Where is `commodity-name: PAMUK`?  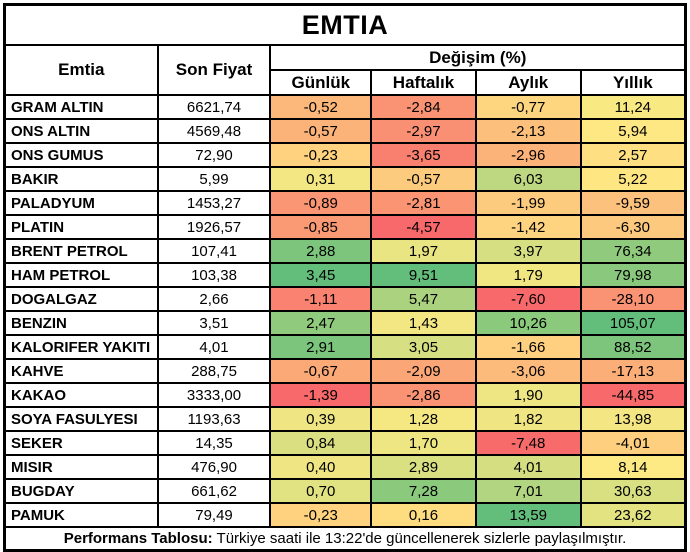
commodity-name: PAMUK is located at coordinates (81, 515).